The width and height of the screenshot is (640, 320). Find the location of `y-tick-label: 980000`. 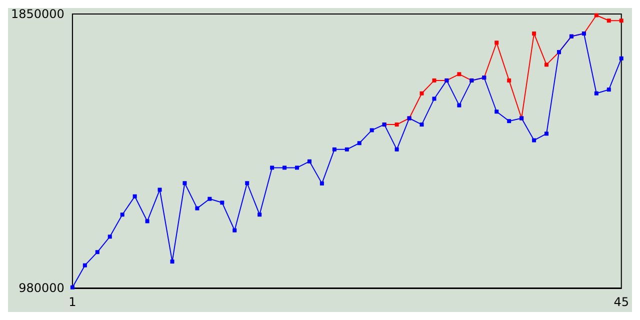

y-tick-label: 980000 is located at coordinates (41, 288).